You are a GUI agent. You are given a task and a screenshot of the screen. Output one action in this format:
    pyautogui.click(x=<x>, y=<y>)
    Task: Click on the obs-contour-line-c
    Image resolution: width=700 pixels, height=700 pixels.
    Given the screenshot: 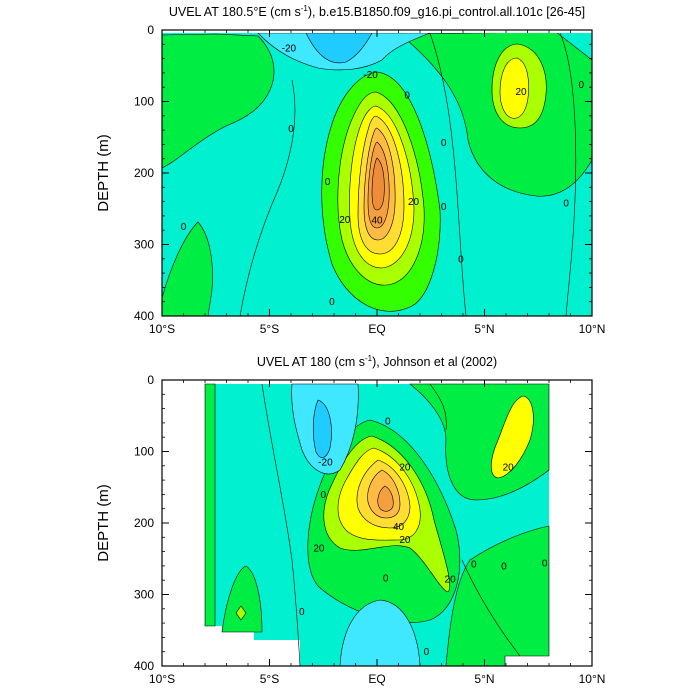 What is the action you would take?
    pyautogui.click(x=491, y=608)
    